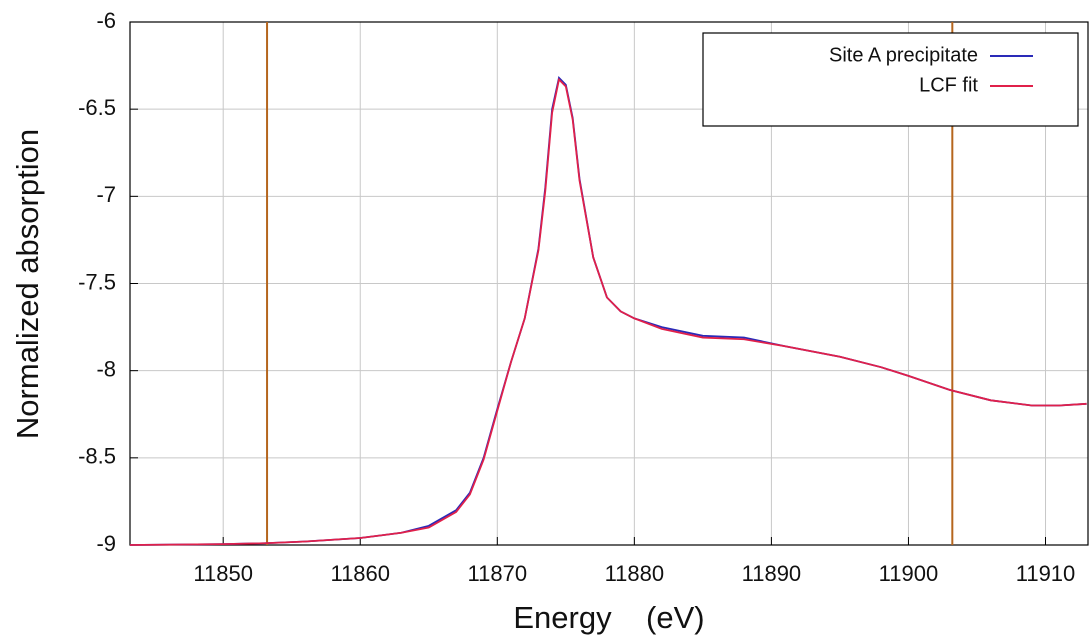  Describe the element at coordinates (890, 79) in the screenshot. I see `legend-box` at that location.